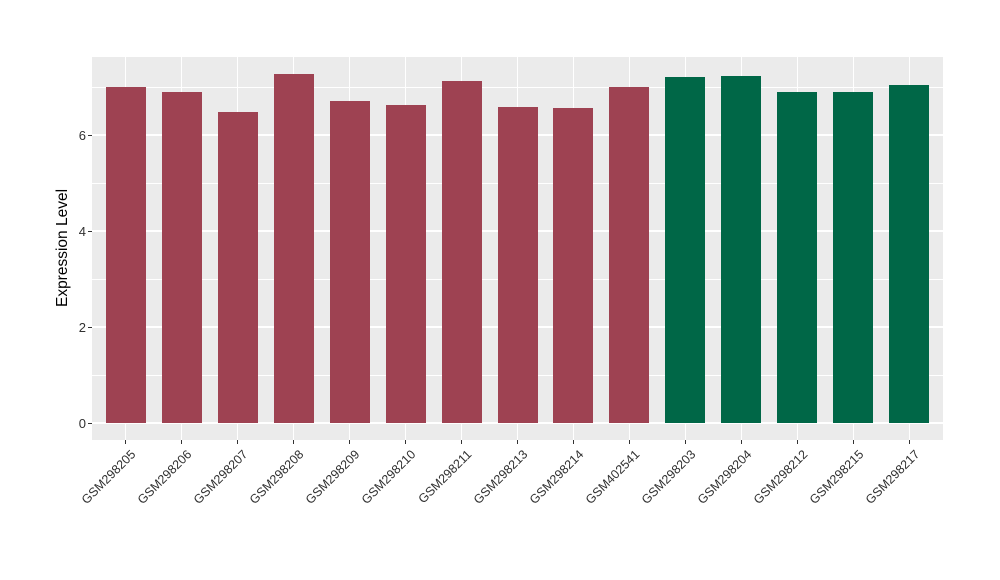  I want to click on bar-GSM298212, so click(797, 257).